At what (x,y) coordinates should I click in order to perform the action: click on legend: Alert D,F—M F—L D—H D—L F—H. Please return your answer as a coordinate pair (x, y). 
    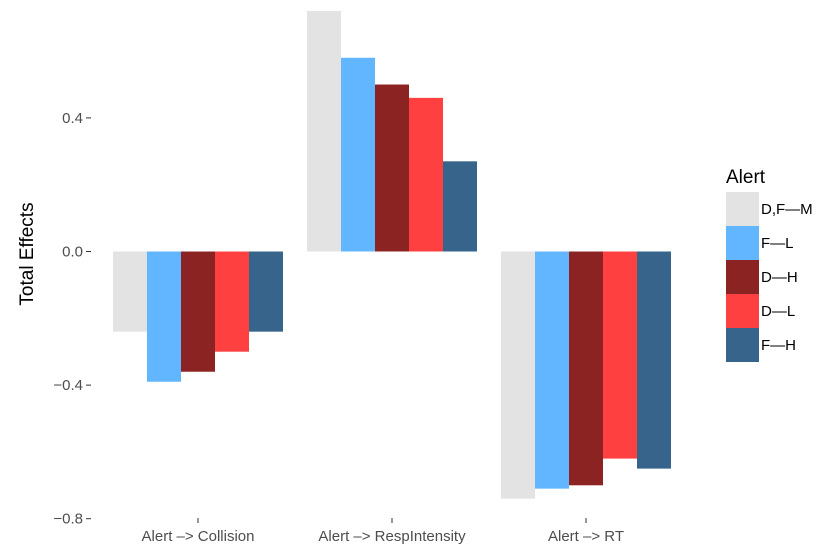
    Looking at the image, I should click on (769, 264).